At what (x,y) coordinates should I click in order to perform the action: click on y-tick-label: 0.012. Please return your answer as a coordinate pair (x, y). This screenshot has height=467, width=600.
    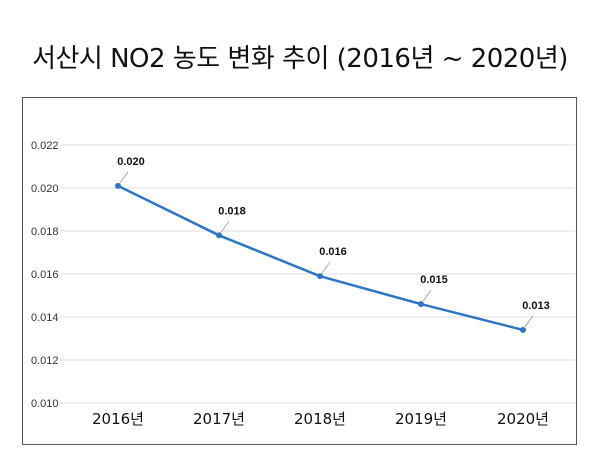
    Looking at the image, I should click on (45, 361).